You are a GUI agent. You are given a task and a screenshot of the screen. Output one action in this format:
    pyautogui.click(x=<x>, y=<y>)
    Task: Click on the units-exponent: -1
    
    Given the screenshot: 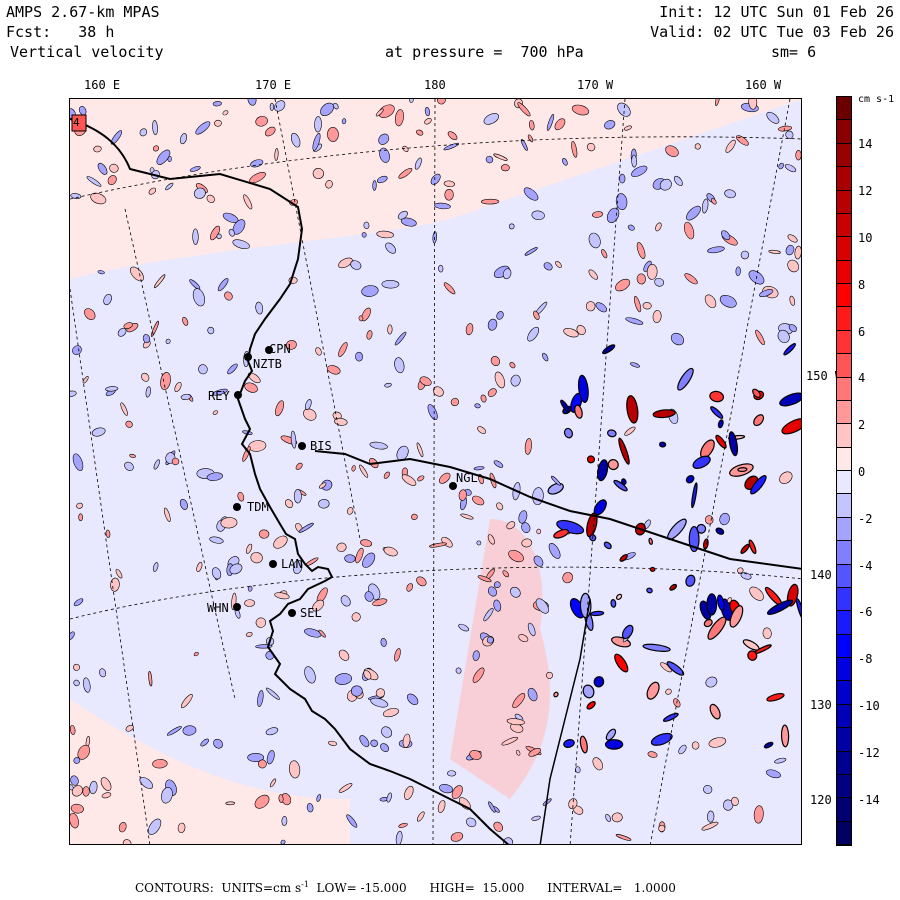 What is the action you would take?
    pyautogui.click(x=305, y=884)
    